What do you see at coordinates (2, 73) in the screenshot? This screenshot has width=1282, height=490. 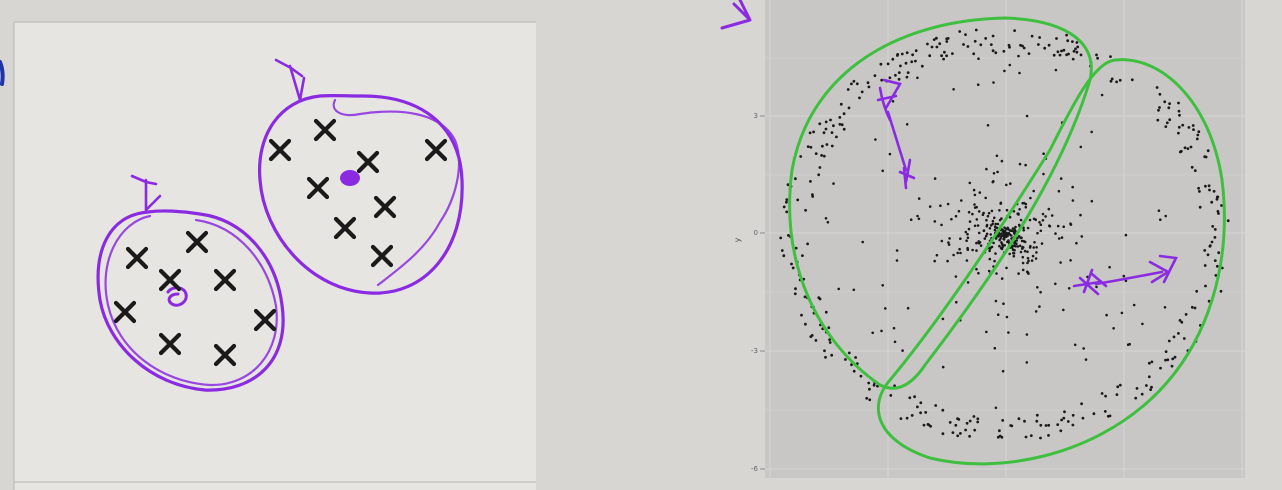 I see `blue-ink-mark` at bounding box center [2, 73].